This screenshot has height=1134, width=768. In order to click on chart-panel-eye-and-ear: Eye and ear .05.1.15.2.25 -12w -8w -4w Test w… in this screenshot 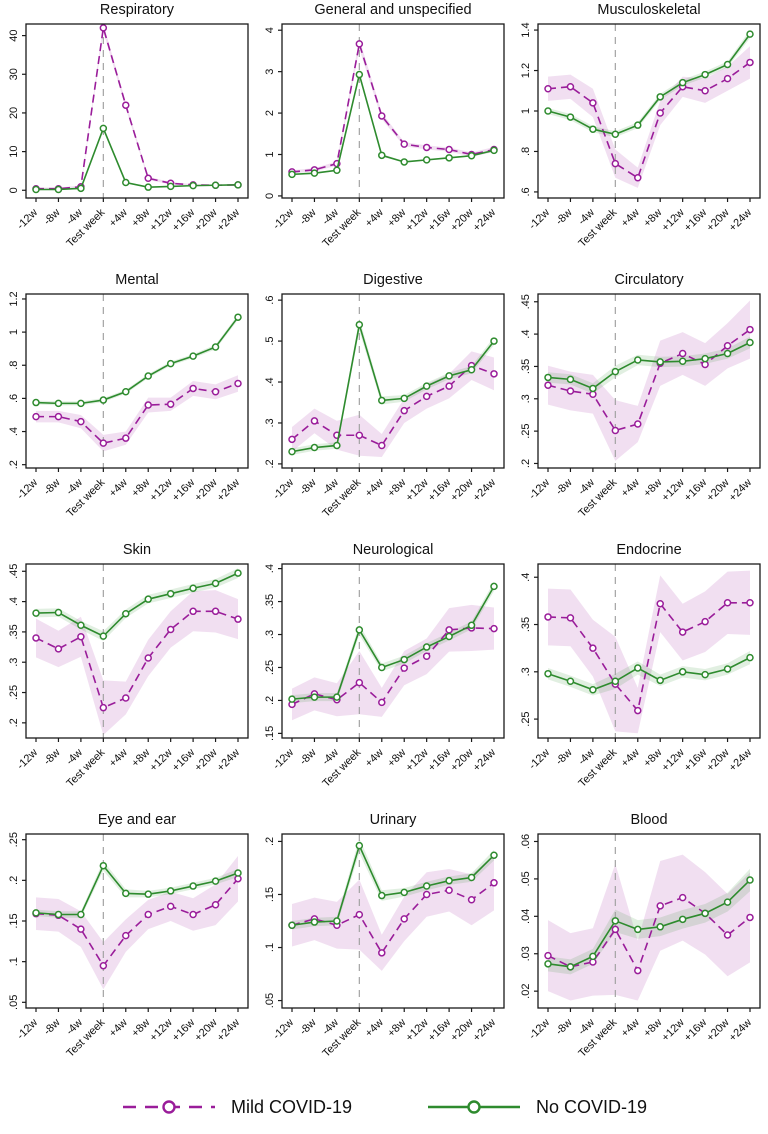, I will do `click(128, 945)`.